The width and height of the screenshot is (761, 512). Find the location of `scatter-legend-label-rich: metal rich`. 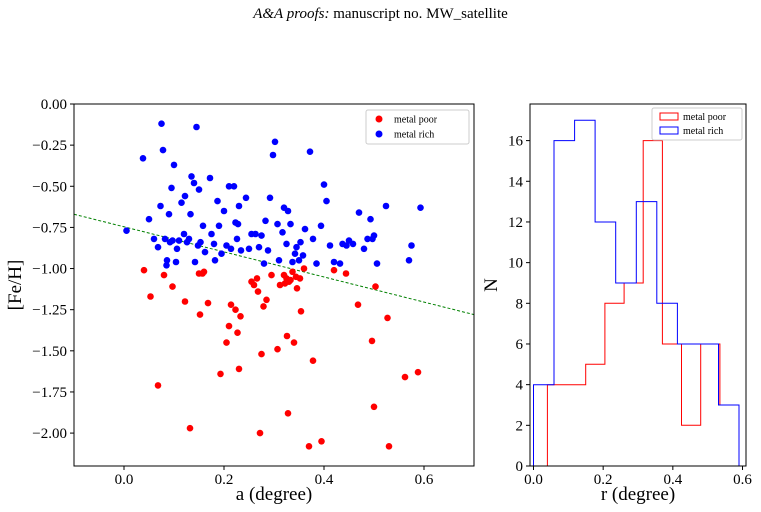

scatter-legend-label-rich: metal rich is located at coordinates (414, 135).